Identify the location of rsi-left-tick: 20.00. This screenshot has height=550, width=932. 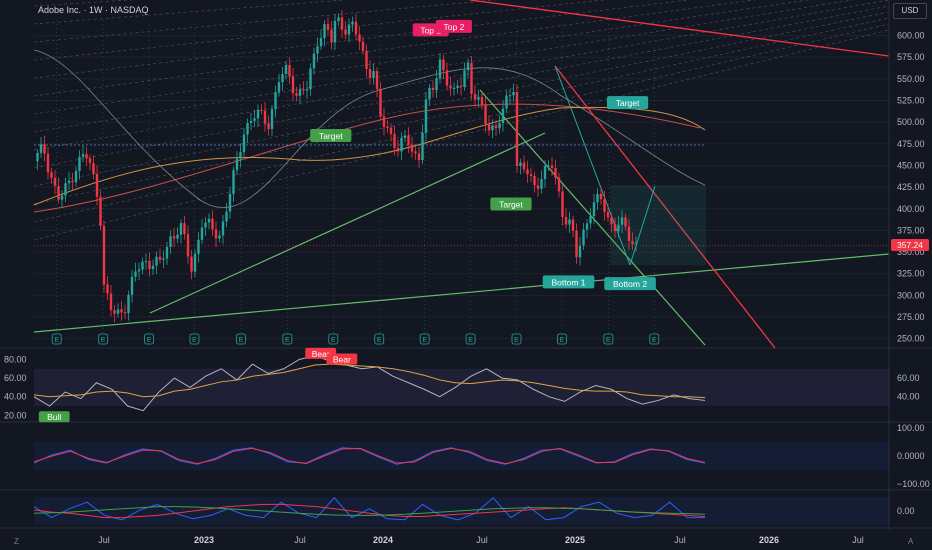
(15, 415).